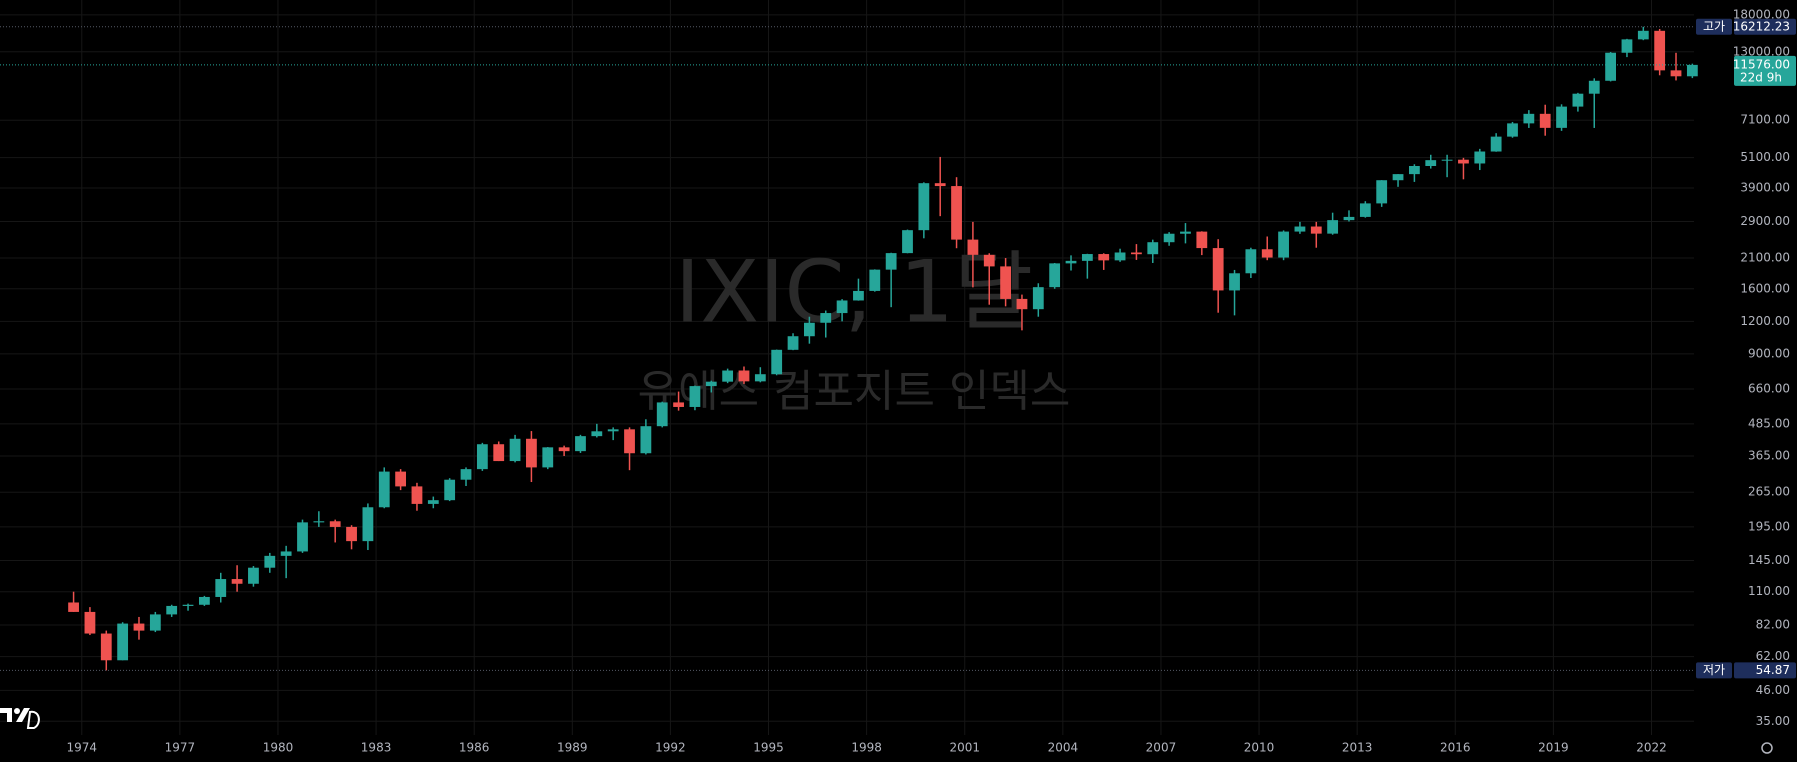 The image size is (1797, 762). Describe the element at coordinates (1765, 187) in the screenshot. I see `y-tick-label: 3900.00` at that location.